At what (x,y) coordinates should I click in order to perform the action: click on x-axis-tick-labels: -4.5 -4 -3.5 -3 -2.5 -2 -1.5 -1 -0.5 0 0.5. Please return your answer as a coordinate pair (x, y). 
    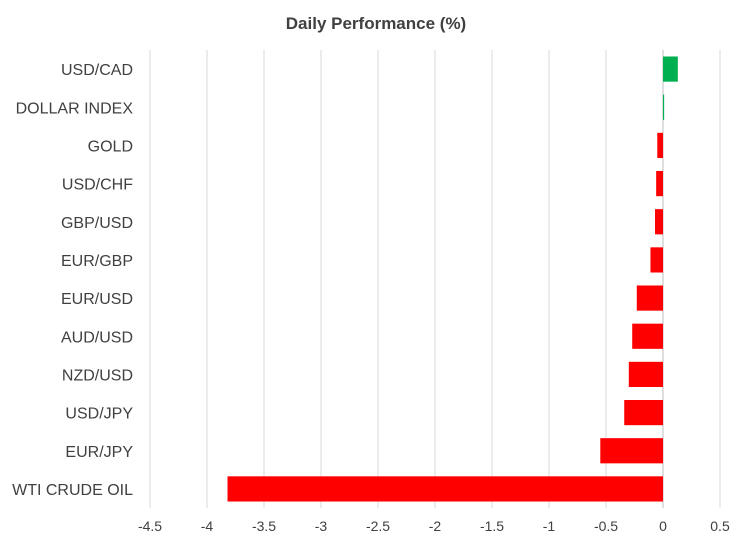
    Looking at the image, I should click on (434, 526).